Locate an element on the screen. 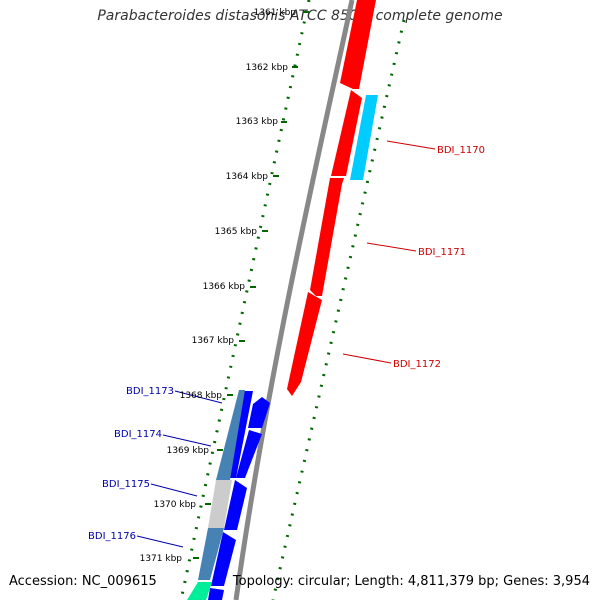 The width and height of the screenshot is (600, 600). tick-label-1363: 1363 kbp is located at coordinates (257, 122).